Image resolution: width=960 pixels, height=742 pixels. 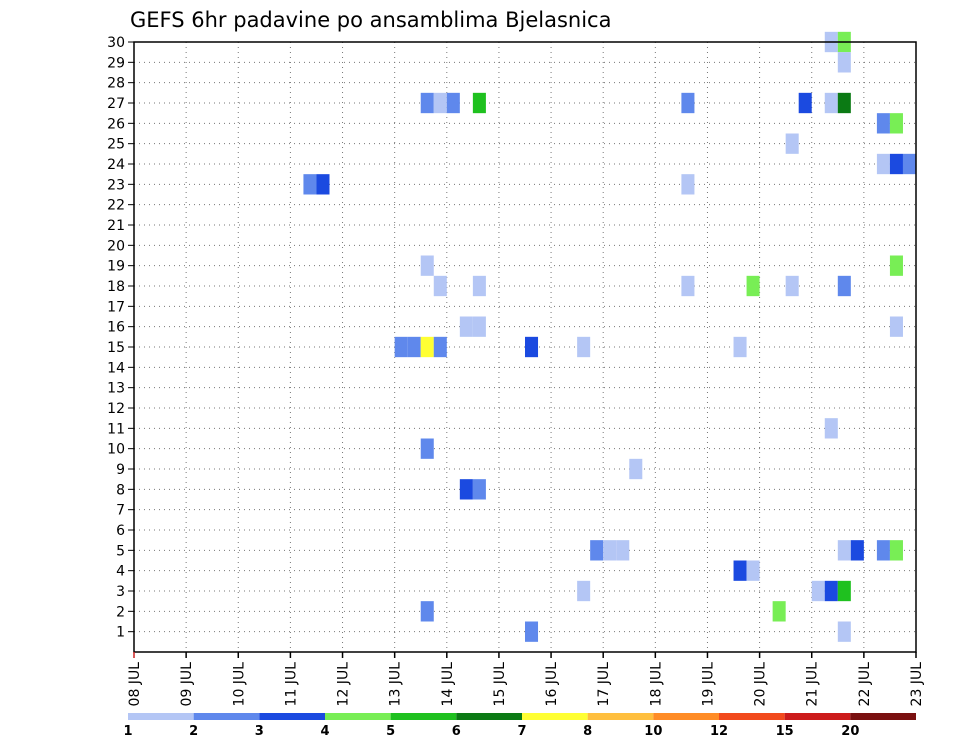 What do you see at coordinates (120, 490) in the screenshot?
I see `y-tick-label: 8` at bounding box center [120, 490].